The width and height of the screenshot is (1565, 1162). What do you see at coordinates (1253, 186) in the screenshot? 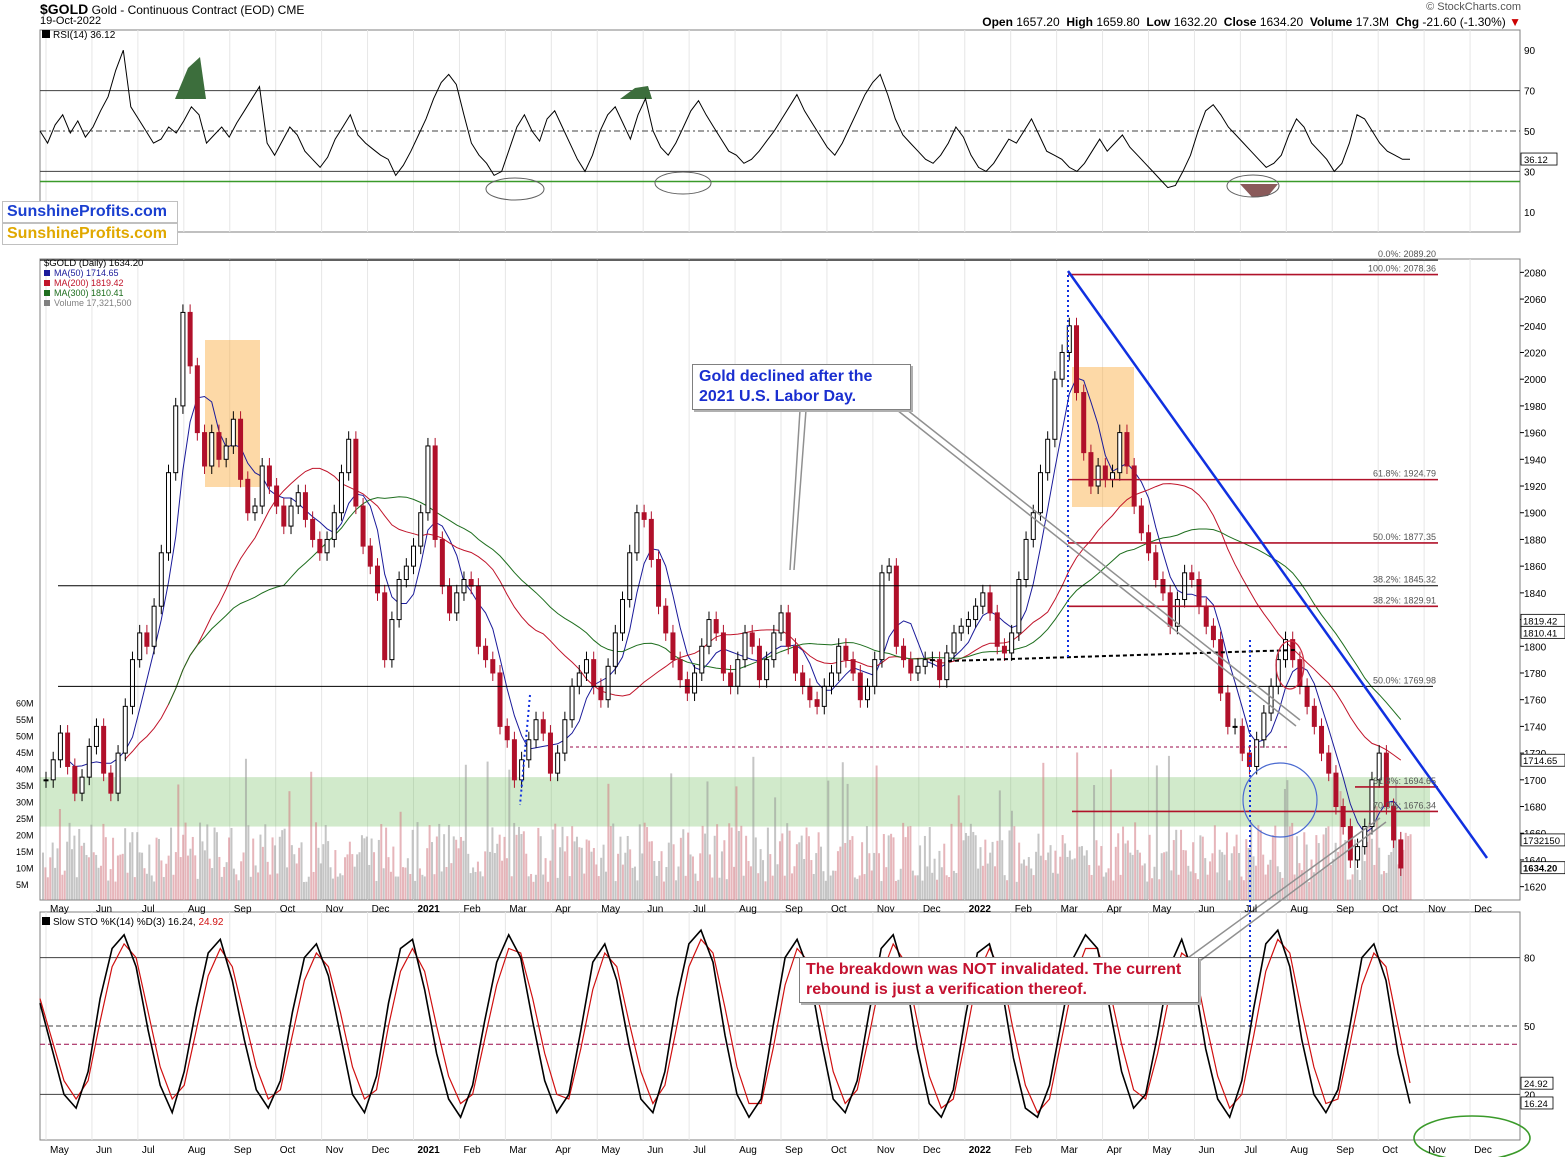
I see `rsi-highlight-ellipse` at bounding box center [1253, 186].